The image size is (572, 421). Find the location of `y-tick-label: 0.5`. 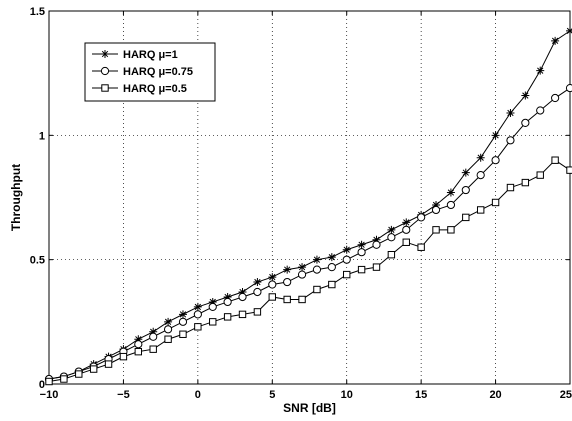

y-tick-label: 0.5 is located at coordinates (37, 261).